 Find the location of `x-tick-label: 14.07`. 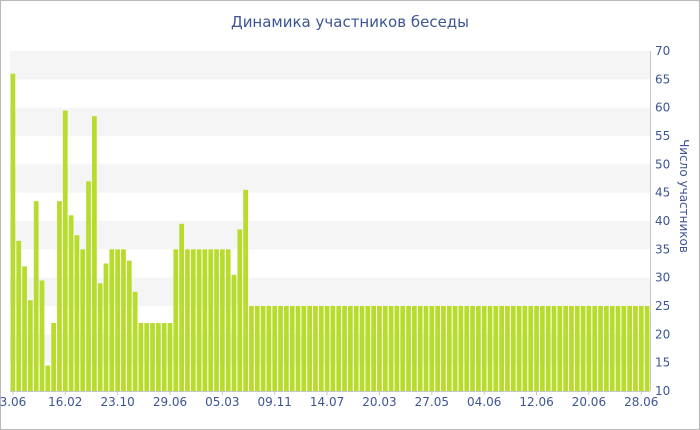

x-tick-label: 14.07 is located at coordinates (327, 402).